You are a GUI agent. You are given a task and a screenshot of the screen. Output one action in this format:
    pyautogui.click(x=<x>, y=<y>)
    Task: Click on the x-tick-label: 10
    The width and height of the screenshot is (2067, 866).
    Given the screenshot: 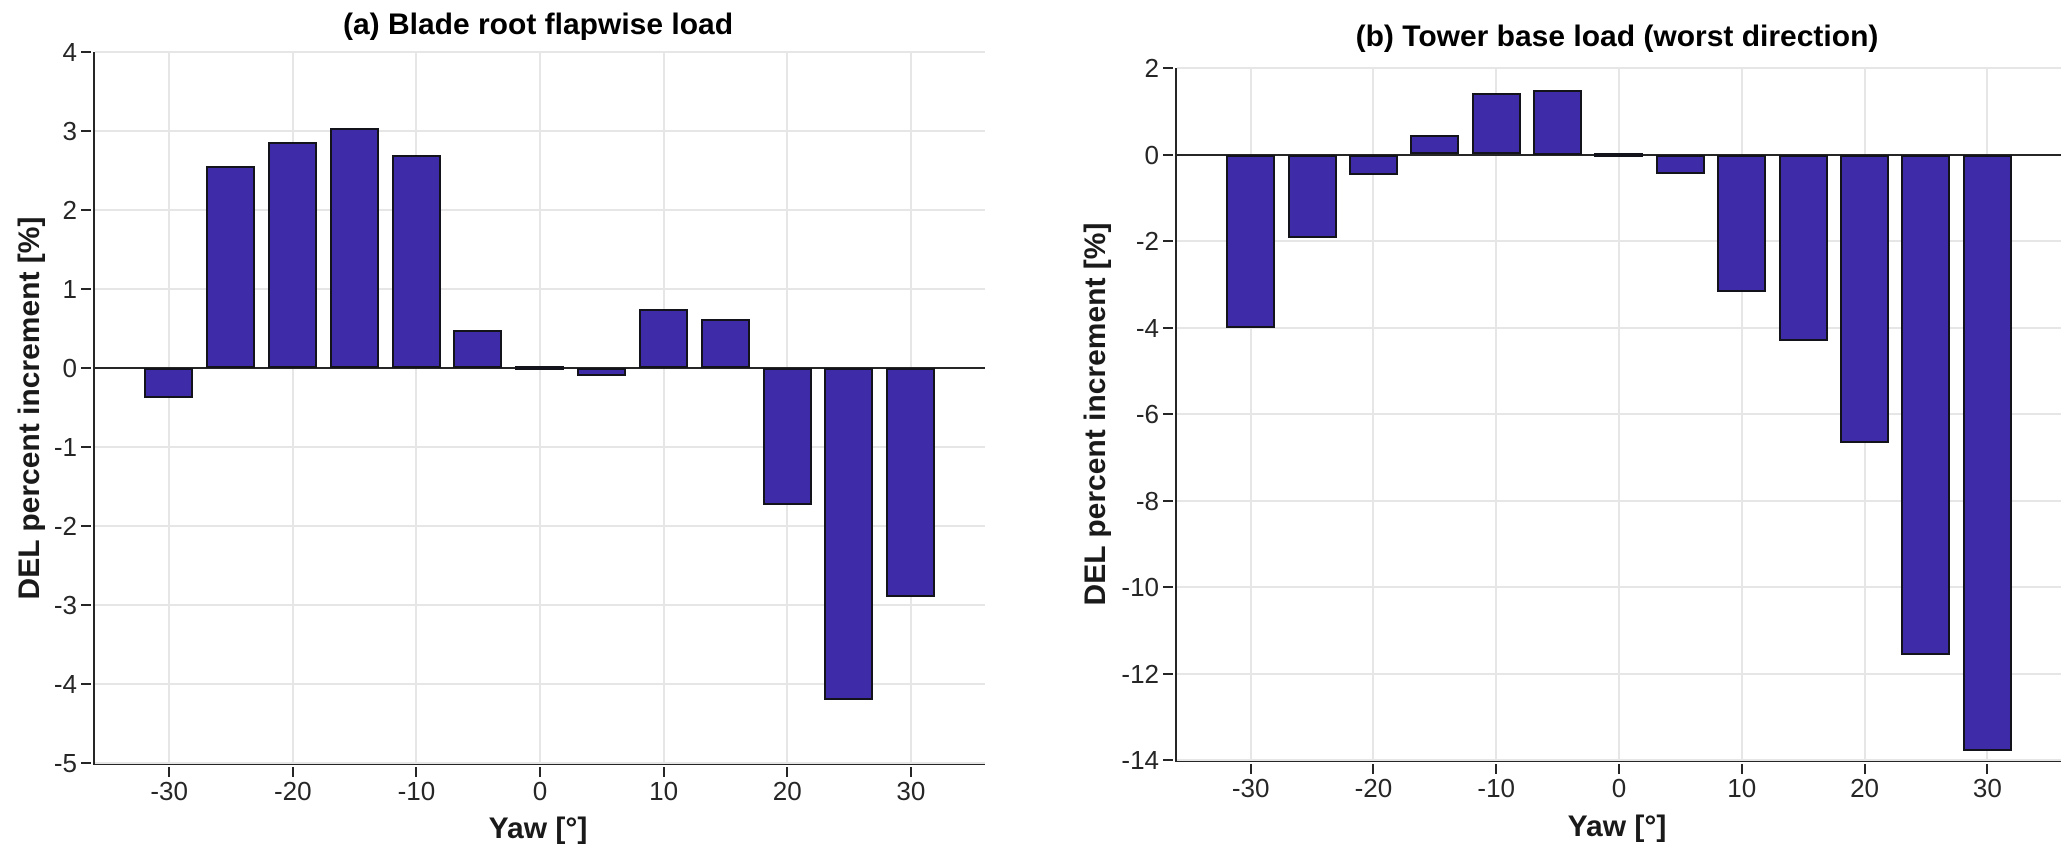 What is the action you would take?
    pyautogui.click(x=1742, y=788)
    